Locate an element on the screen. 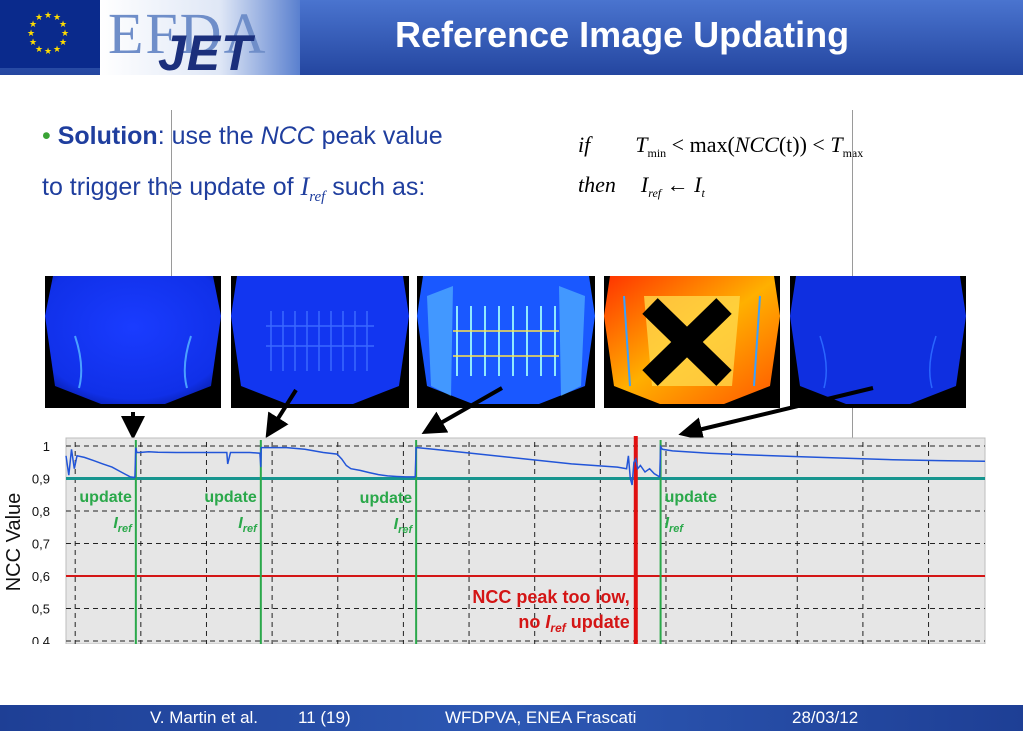 Image resolution: width=1023 pixels, height=731 pixels. bullet-solution: • Solution: use the NCC peak value is located at coordinates (242, 136).